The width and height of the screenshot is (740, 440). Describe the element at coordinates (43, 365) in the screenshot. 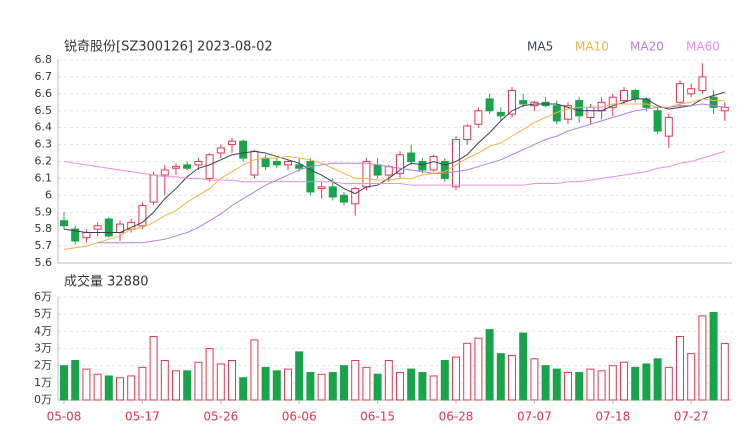

I see `y-tick-label: 2万` at that location.